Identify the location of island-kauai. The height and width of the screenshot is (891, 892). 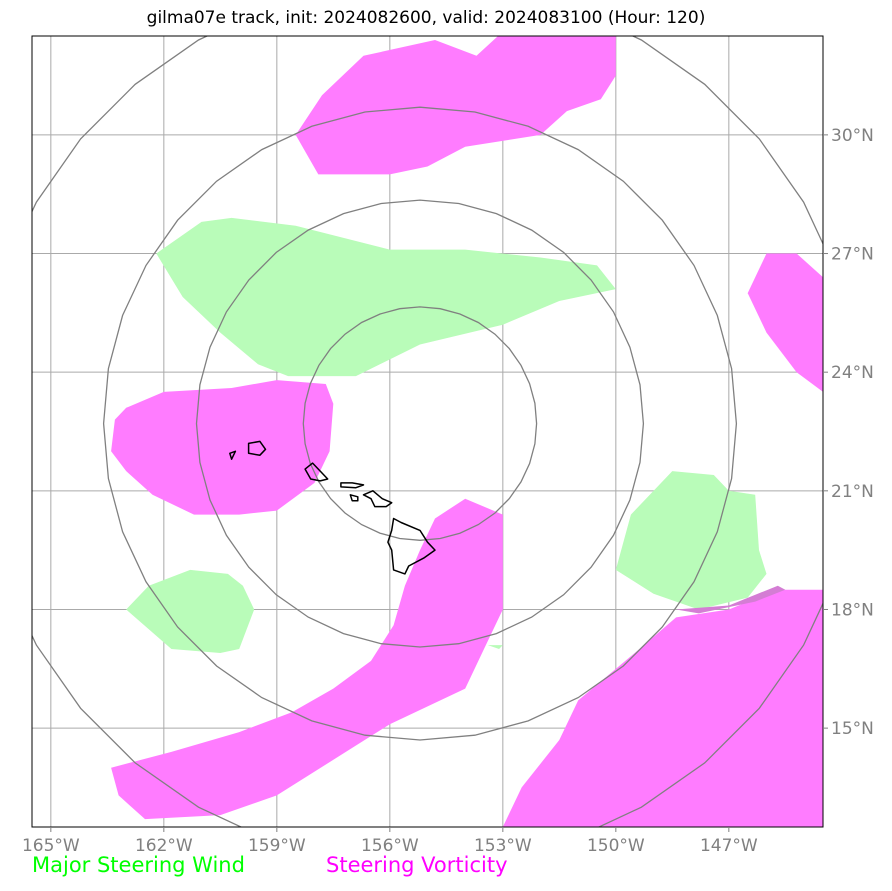
(257, 448).